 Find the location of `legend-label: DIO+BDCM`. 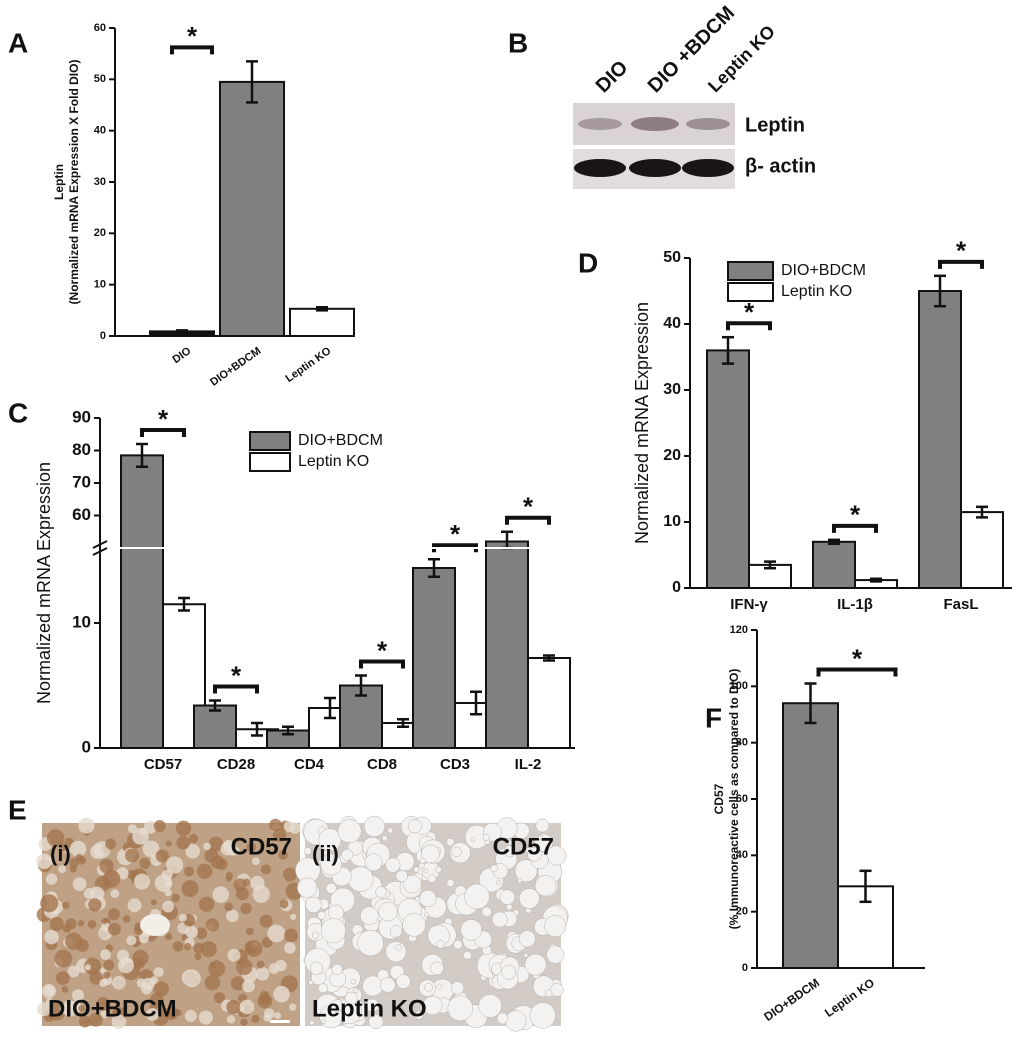

legend-label: DIO+BDCM is located at coordinates (340, 440).